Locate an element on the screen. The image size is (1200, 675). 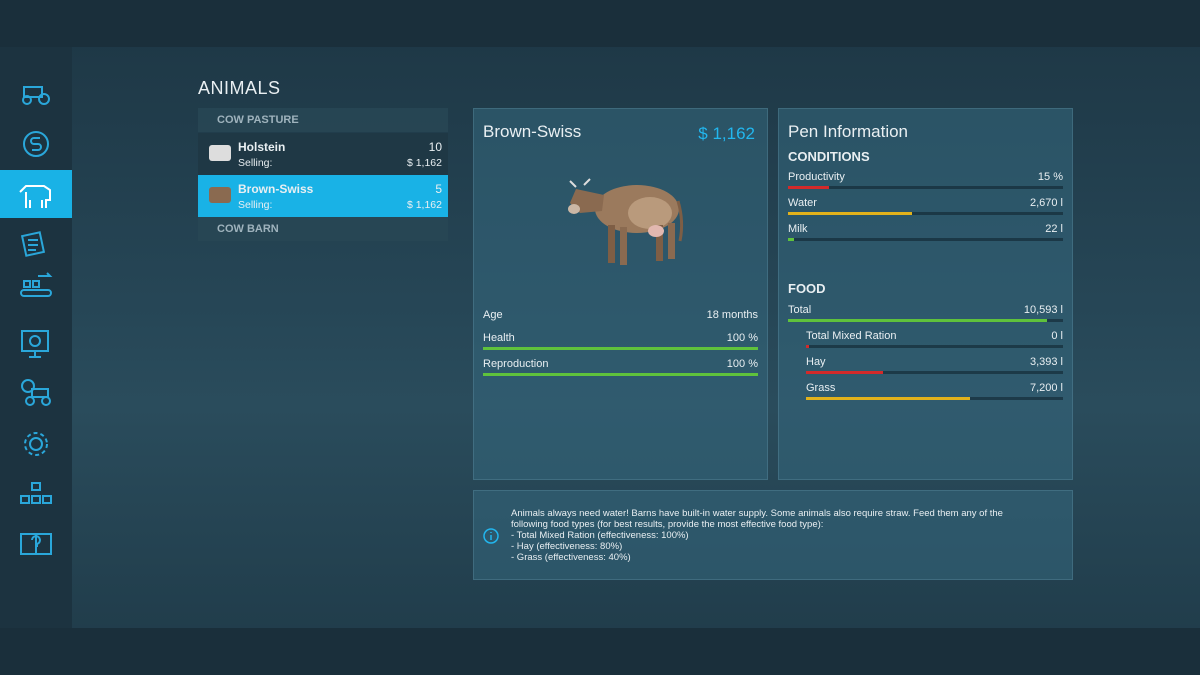
row-label: Milk is located at coordinates (798, 229).